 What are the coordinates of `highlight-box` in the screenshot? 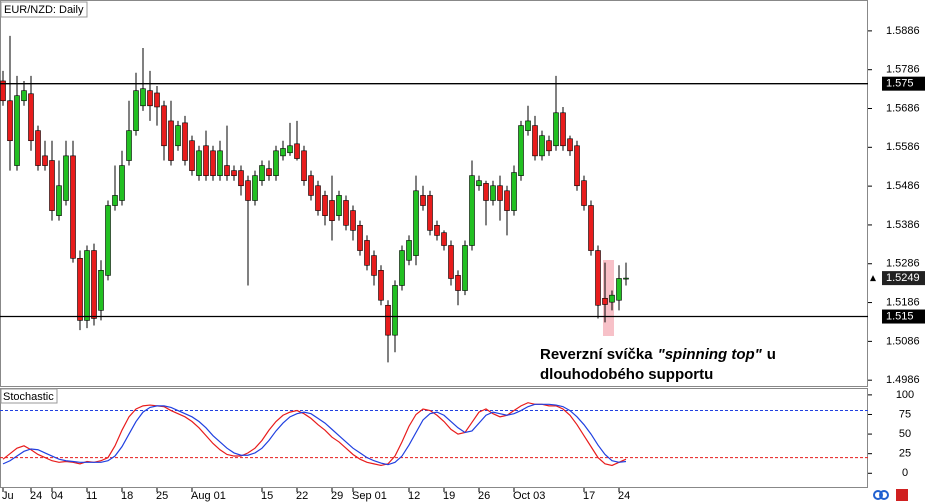 It's located at (608, 298).